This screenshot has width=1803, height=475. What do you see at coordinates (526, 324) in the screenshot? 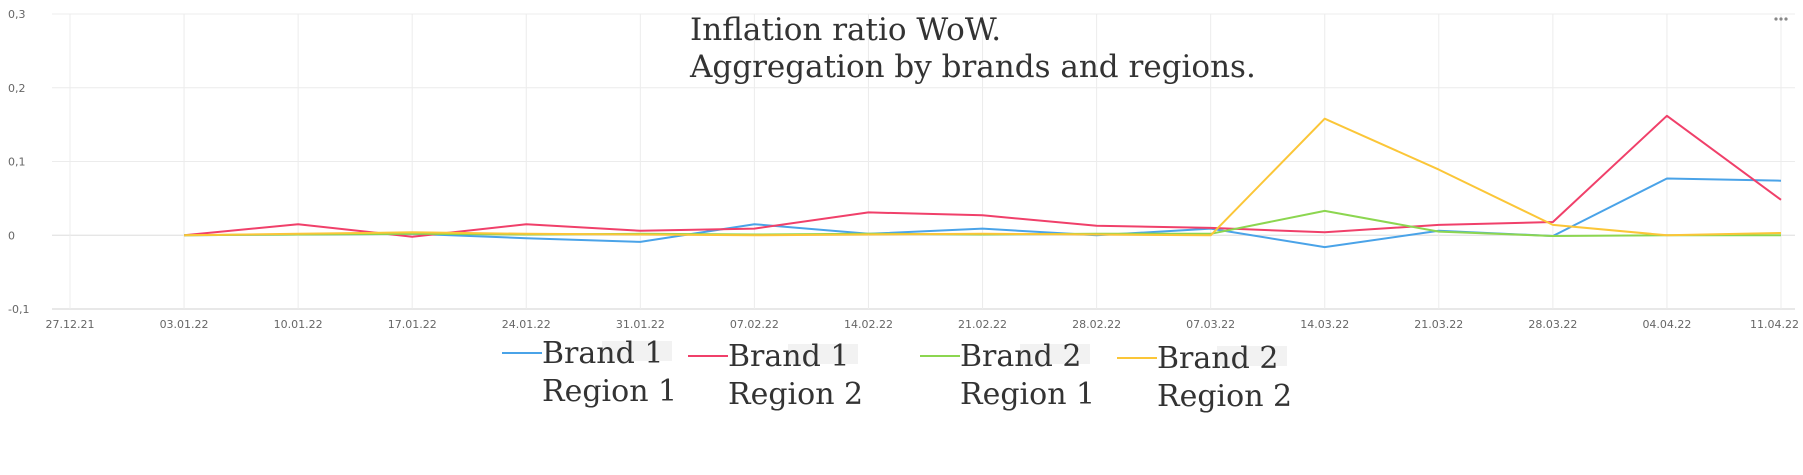
I see `x-tick-label: 24.01.22` at bounding box center [526, 324].